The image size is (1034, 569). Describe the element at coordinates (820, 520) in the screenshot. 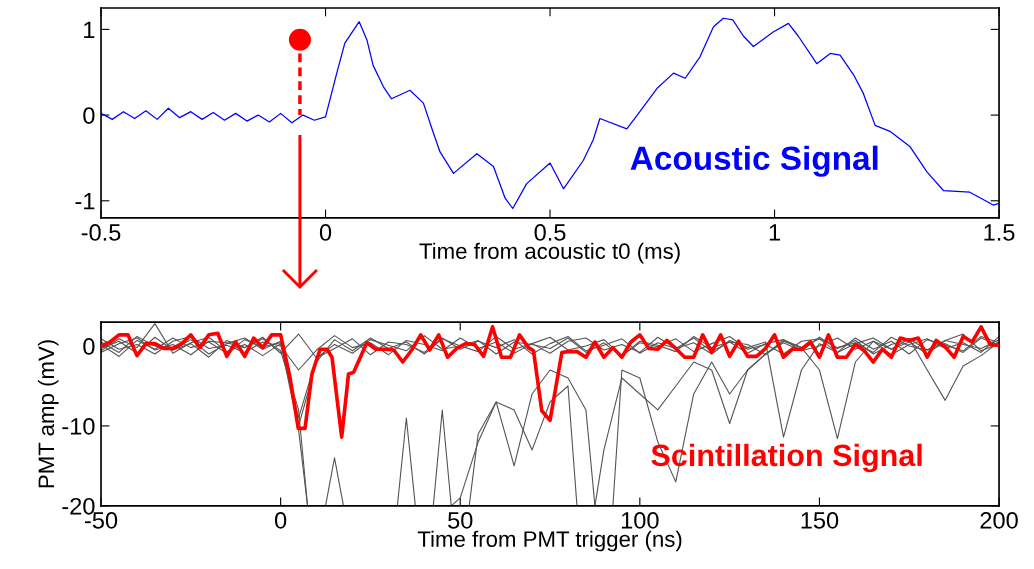

I see `x-tick-label: 150` at that location.